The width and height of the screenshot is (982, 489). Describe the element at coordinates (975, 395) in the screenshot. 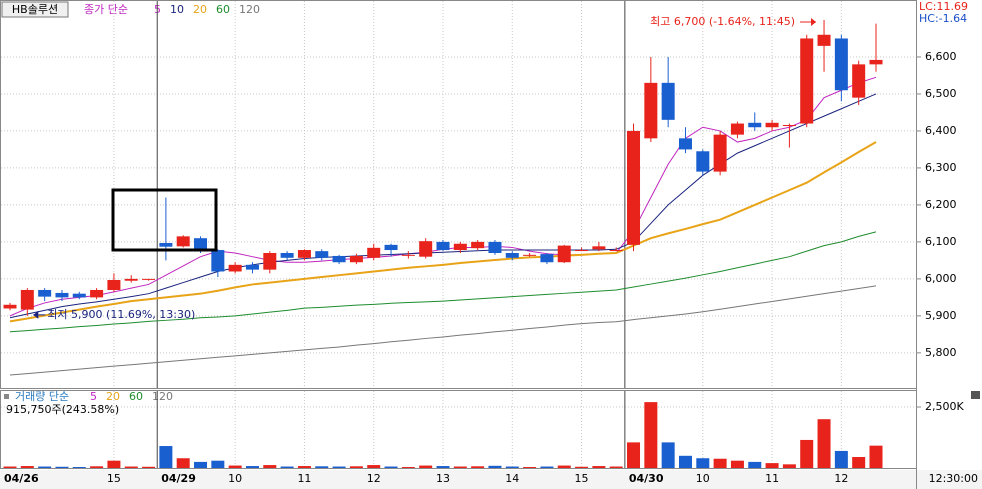

I see `expand-icon` at that location.